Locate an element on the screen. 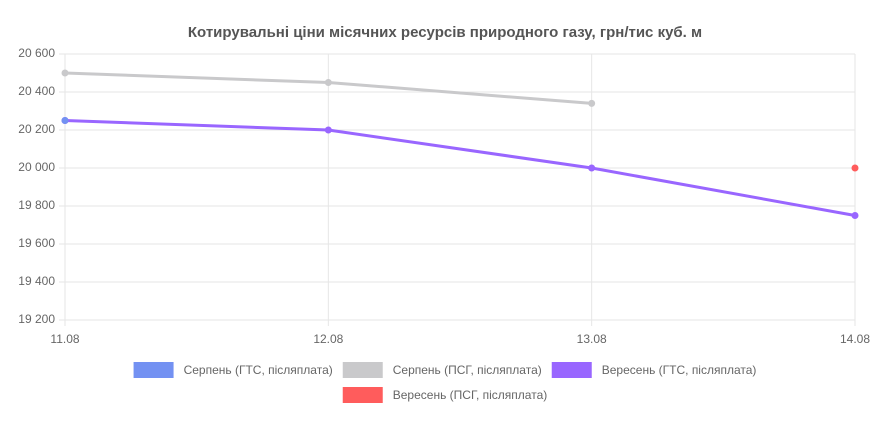 The image size is (890, 432). y-tick-label: 20 600 is located at coordinates (36, 53).